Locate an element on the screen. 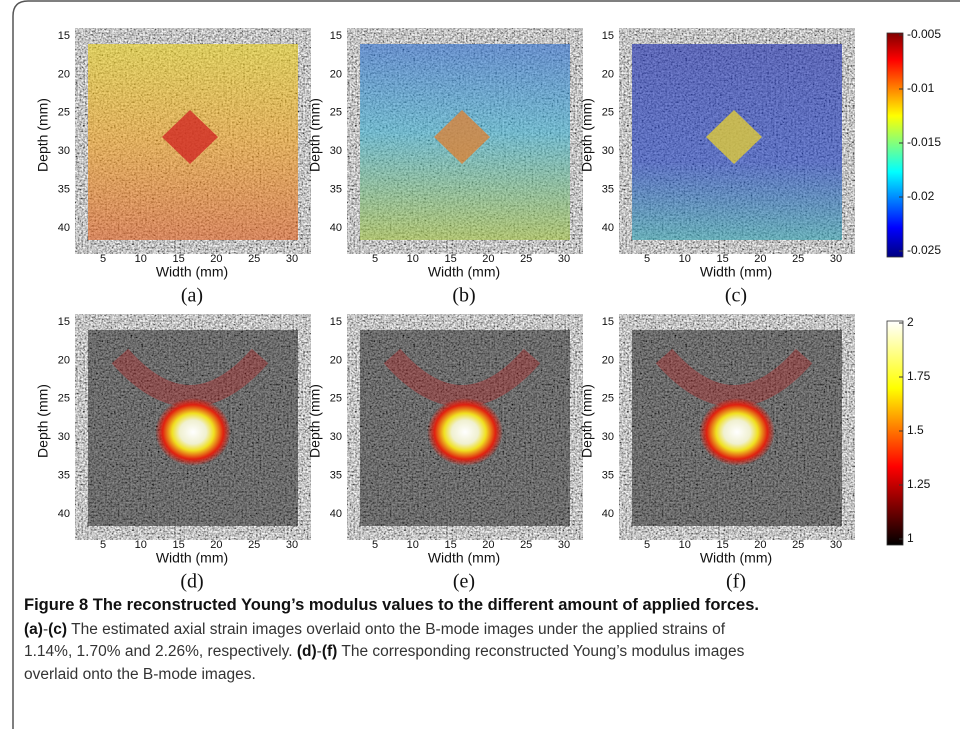 This screenshot has width=960, height=729. panel-label: (c) is located at coordinates (736, 296).